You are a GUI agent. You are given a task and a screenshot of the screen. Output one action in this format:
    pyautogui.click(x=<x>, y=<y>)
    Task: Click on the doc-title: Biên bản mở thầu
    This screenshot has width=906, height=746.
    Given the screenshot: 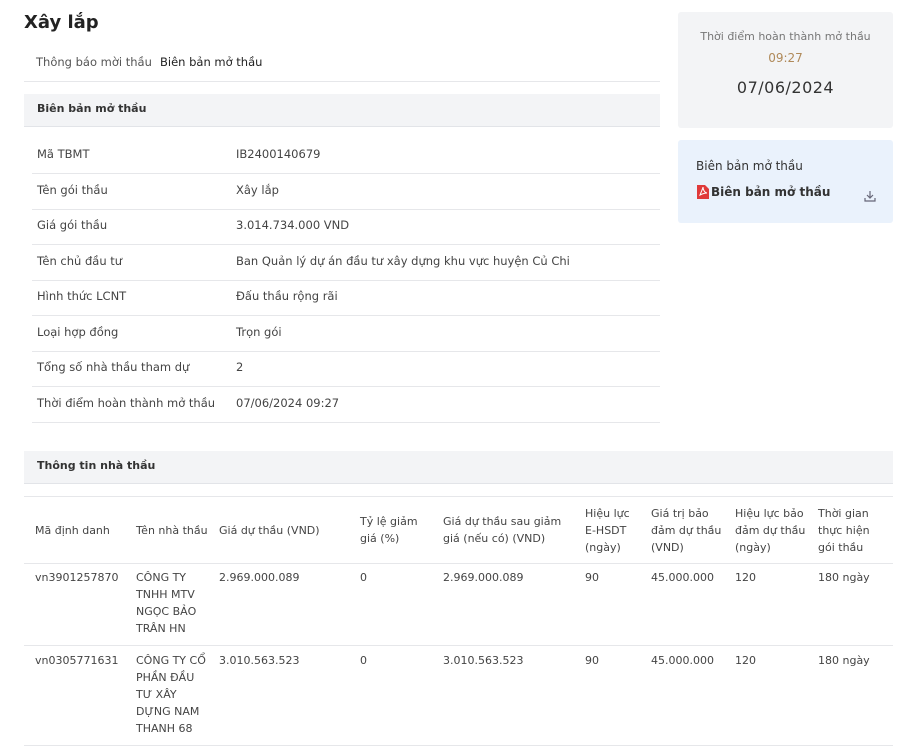 What is the action you would take?
    pyautogui.click(x=749, y=166)
    